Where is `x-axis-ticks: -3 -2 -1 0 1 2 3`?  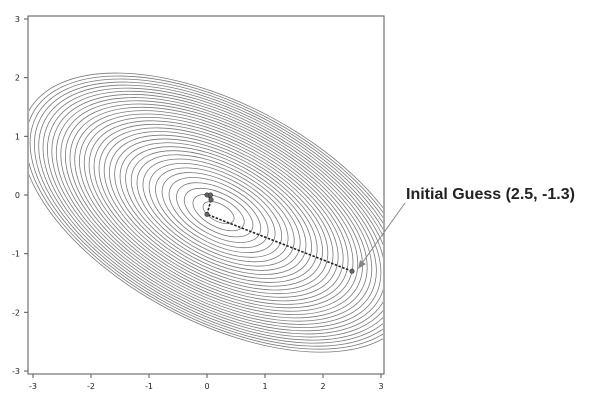 x-axis-ticks: -3 -2 -1 0 1 2 3 is located at coordinates (206, 382).